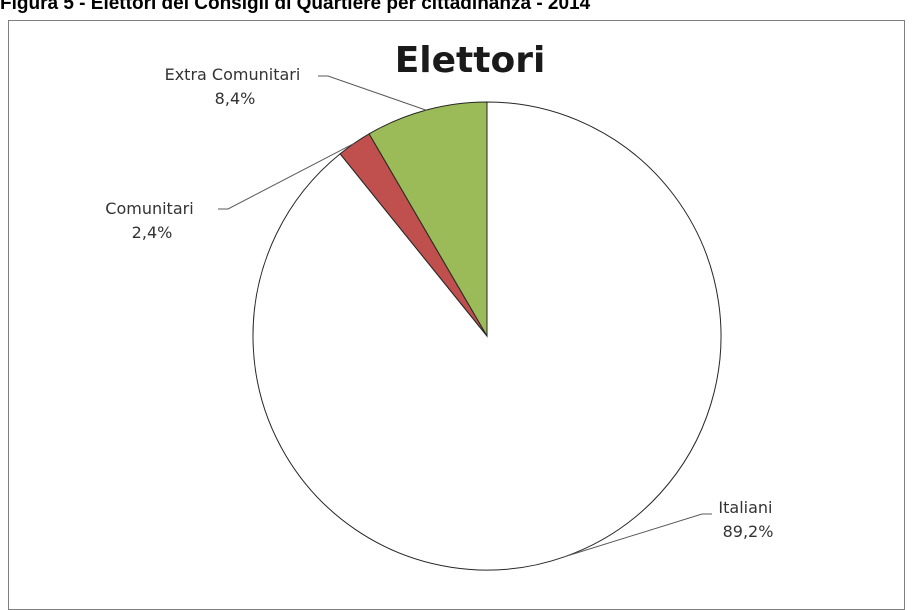 The height and width of the screenshot is (610, 913). What do you see at coordinates (638, 535) in the screenshot?
I see `leader-line-italiani` at bounding box center [638, 535].